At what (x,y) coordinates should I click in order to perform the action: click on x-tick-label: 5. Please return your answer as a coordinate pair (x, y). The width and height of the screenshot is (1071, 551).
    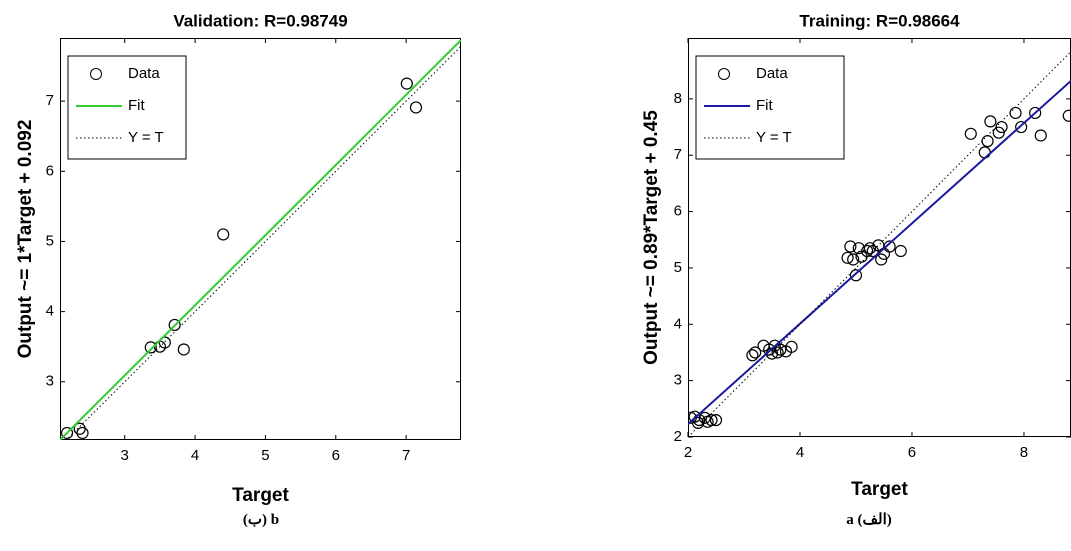
    Looking at the image, I should click on (265, 455).